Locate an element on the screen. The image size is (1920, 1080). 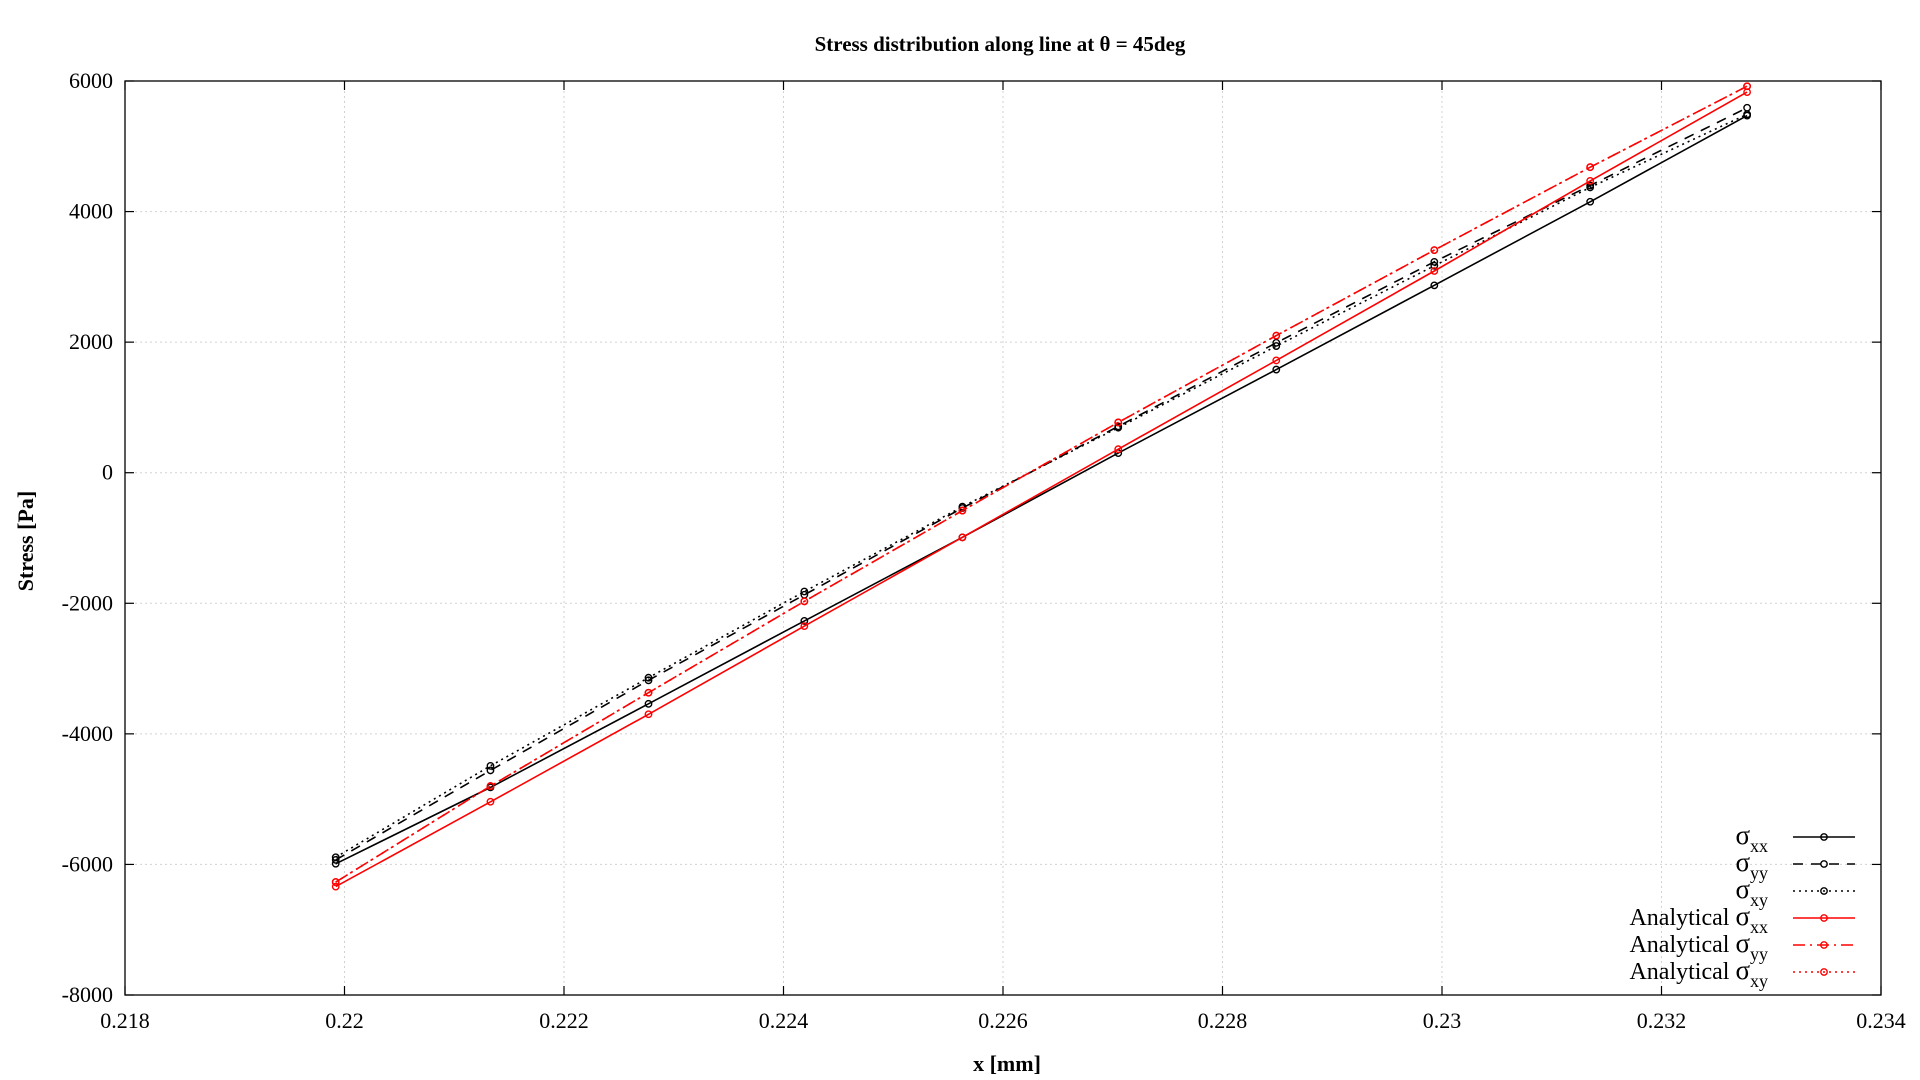
x-tick-label: 0.22 is located at coordinates (344, 1020).